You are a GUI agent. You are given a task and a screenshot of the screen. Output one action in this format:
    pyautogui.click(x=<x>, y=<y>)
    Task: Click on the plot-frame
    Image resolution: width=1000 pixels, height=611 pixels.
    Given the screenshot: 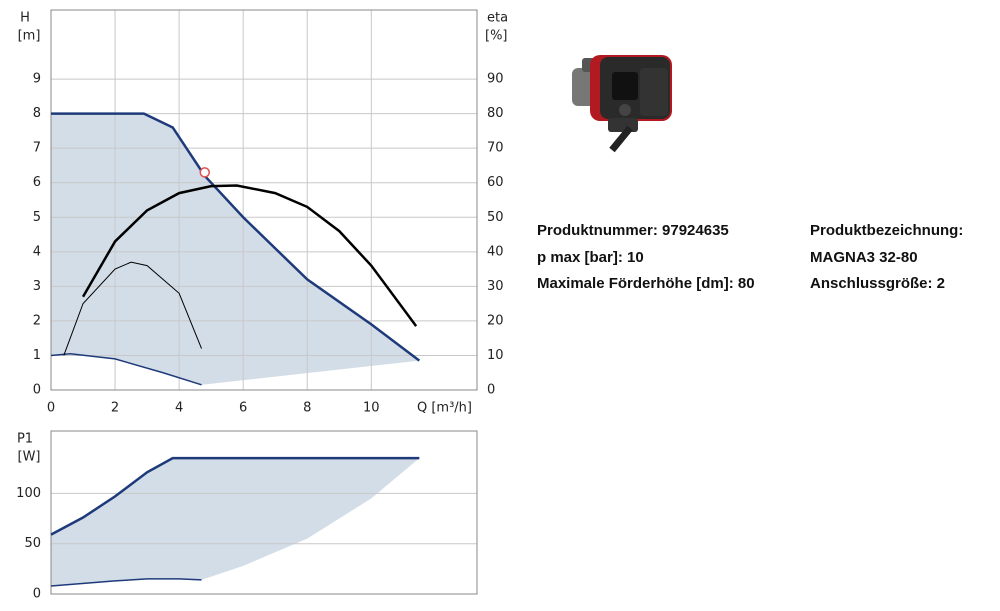 What is the action you would take?
    pyautogui.click(x=264, y=512)
    